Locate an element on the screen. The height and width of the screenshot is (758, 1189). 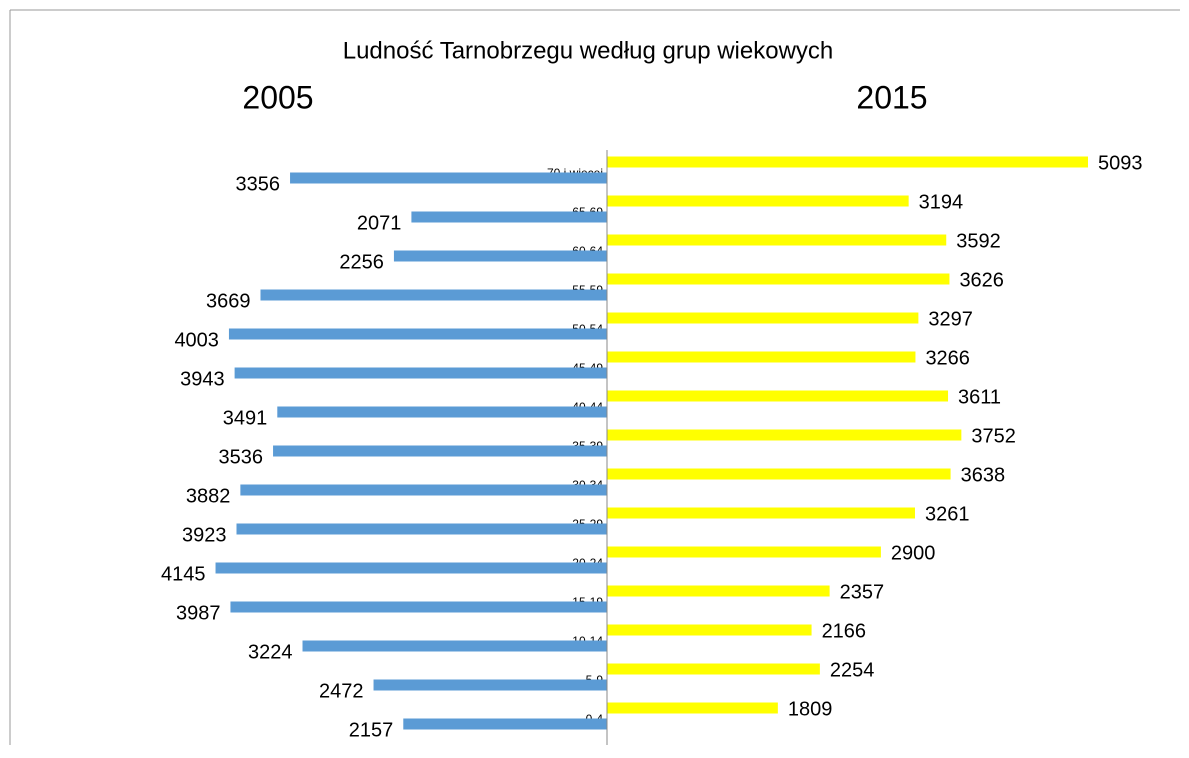
value-label: 3987 is located at coordinates (198, 613).